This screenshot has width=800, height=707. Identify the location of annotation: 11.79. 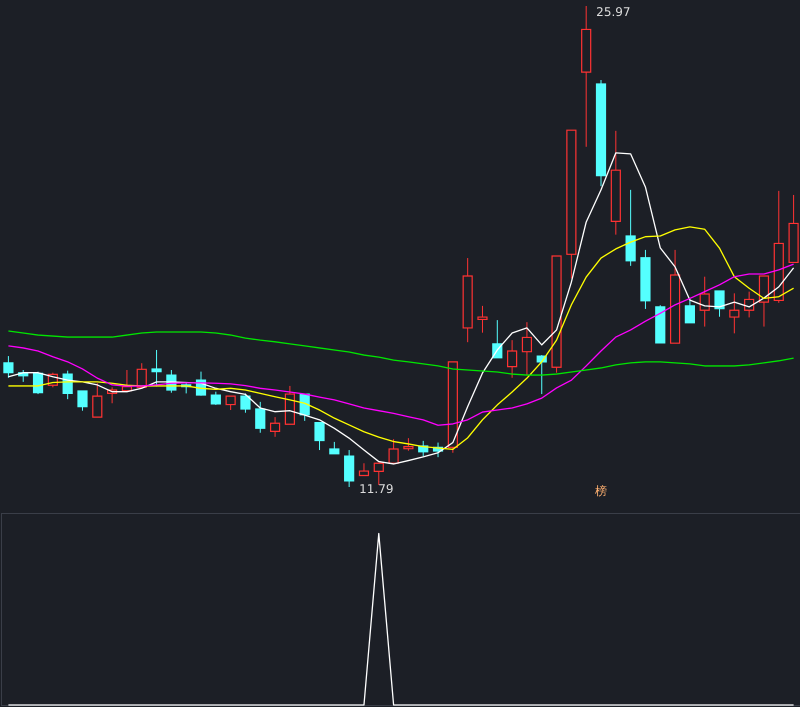
(376, 489).